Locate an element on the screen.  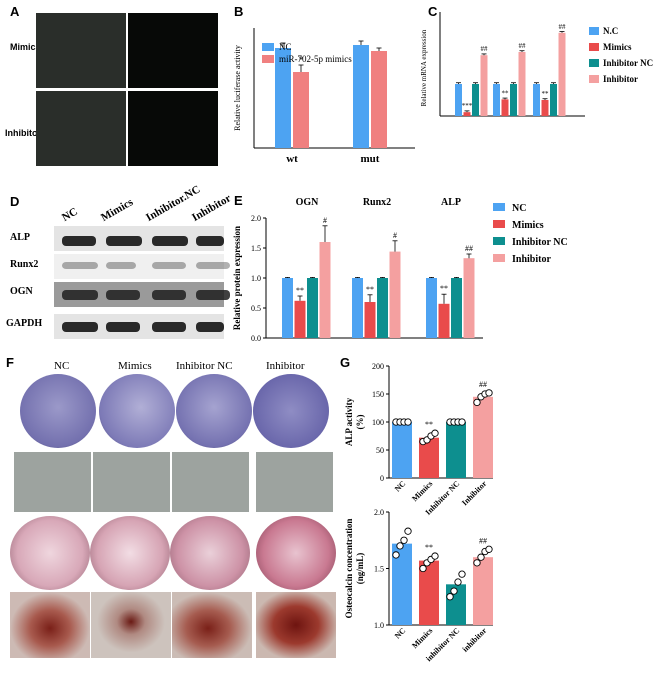
panel-label-f: F is located at coordinates (10, 362).